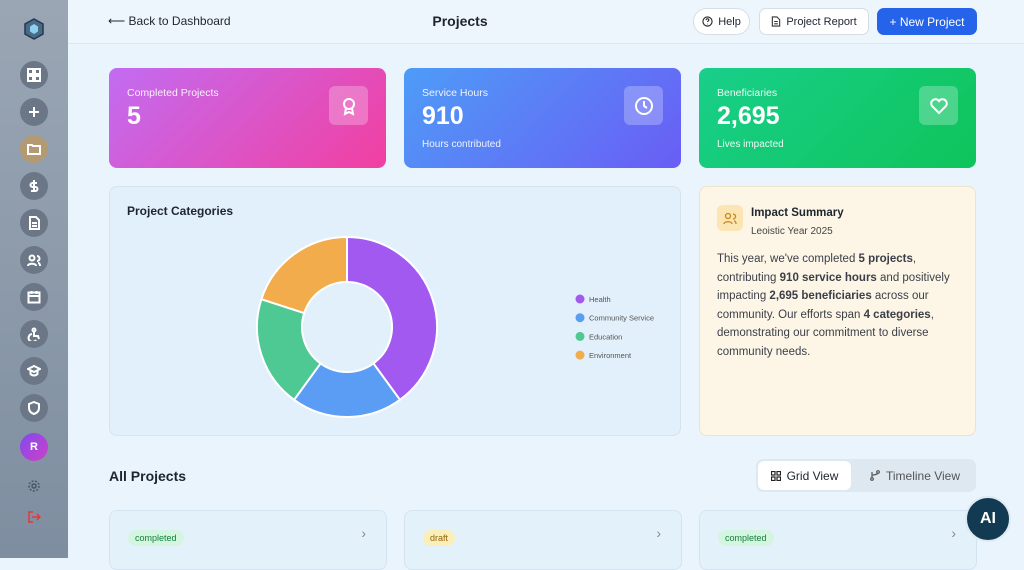  What do you see at coordinates (179, 21) in the screenshot?
I see `back-text: Back to Dashboard` at bounding box center [179, 21].